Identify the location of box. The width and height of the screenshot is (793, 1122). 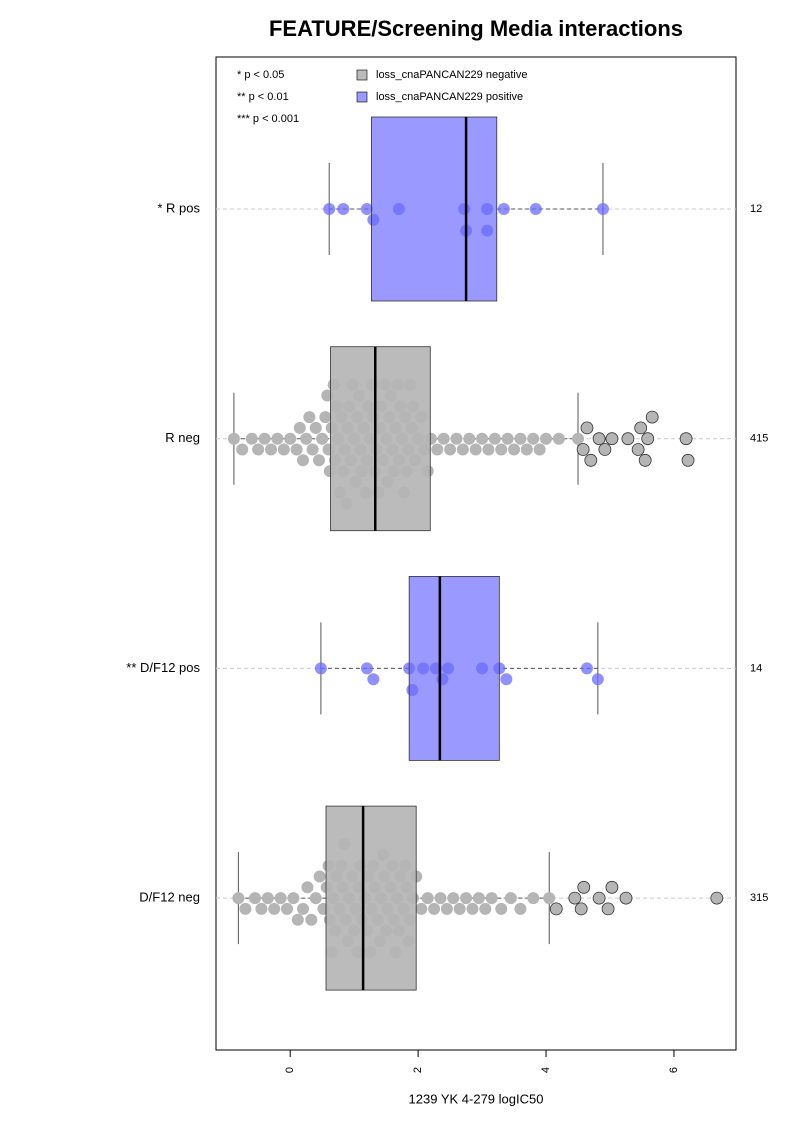
(434, 209).